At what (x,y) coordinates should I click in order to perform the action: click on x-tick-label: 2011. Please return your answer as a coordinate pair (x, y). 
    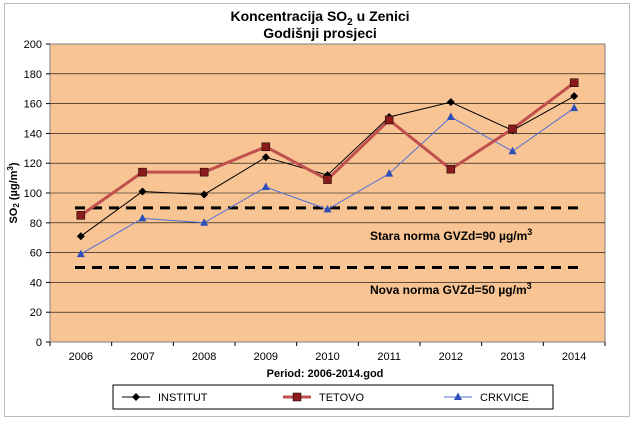
    Looking at the image, I should click on (389, 357).